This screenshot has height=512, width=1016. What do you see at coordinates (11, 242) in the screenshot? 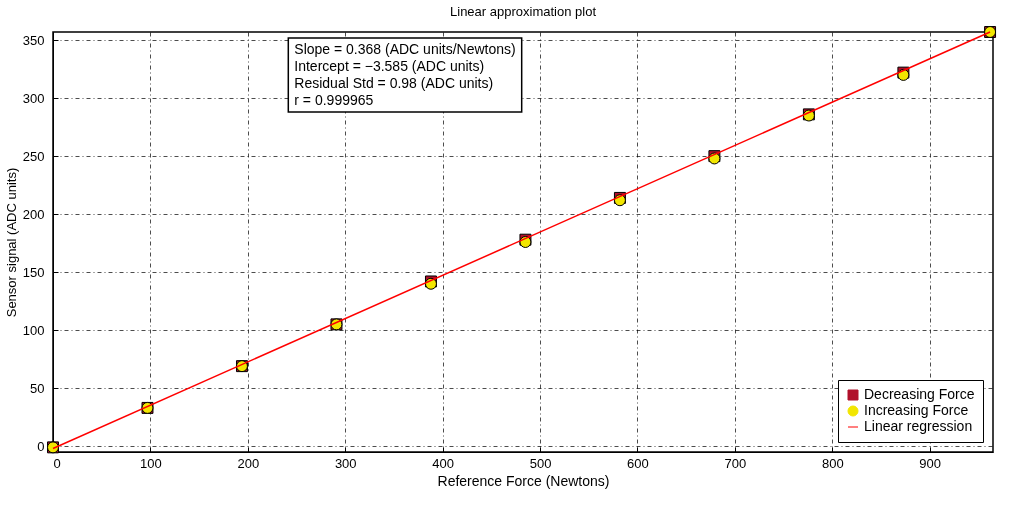
I see `y-axis-title: Sensor signal (ADC units)` at bounding box center [11, 242].